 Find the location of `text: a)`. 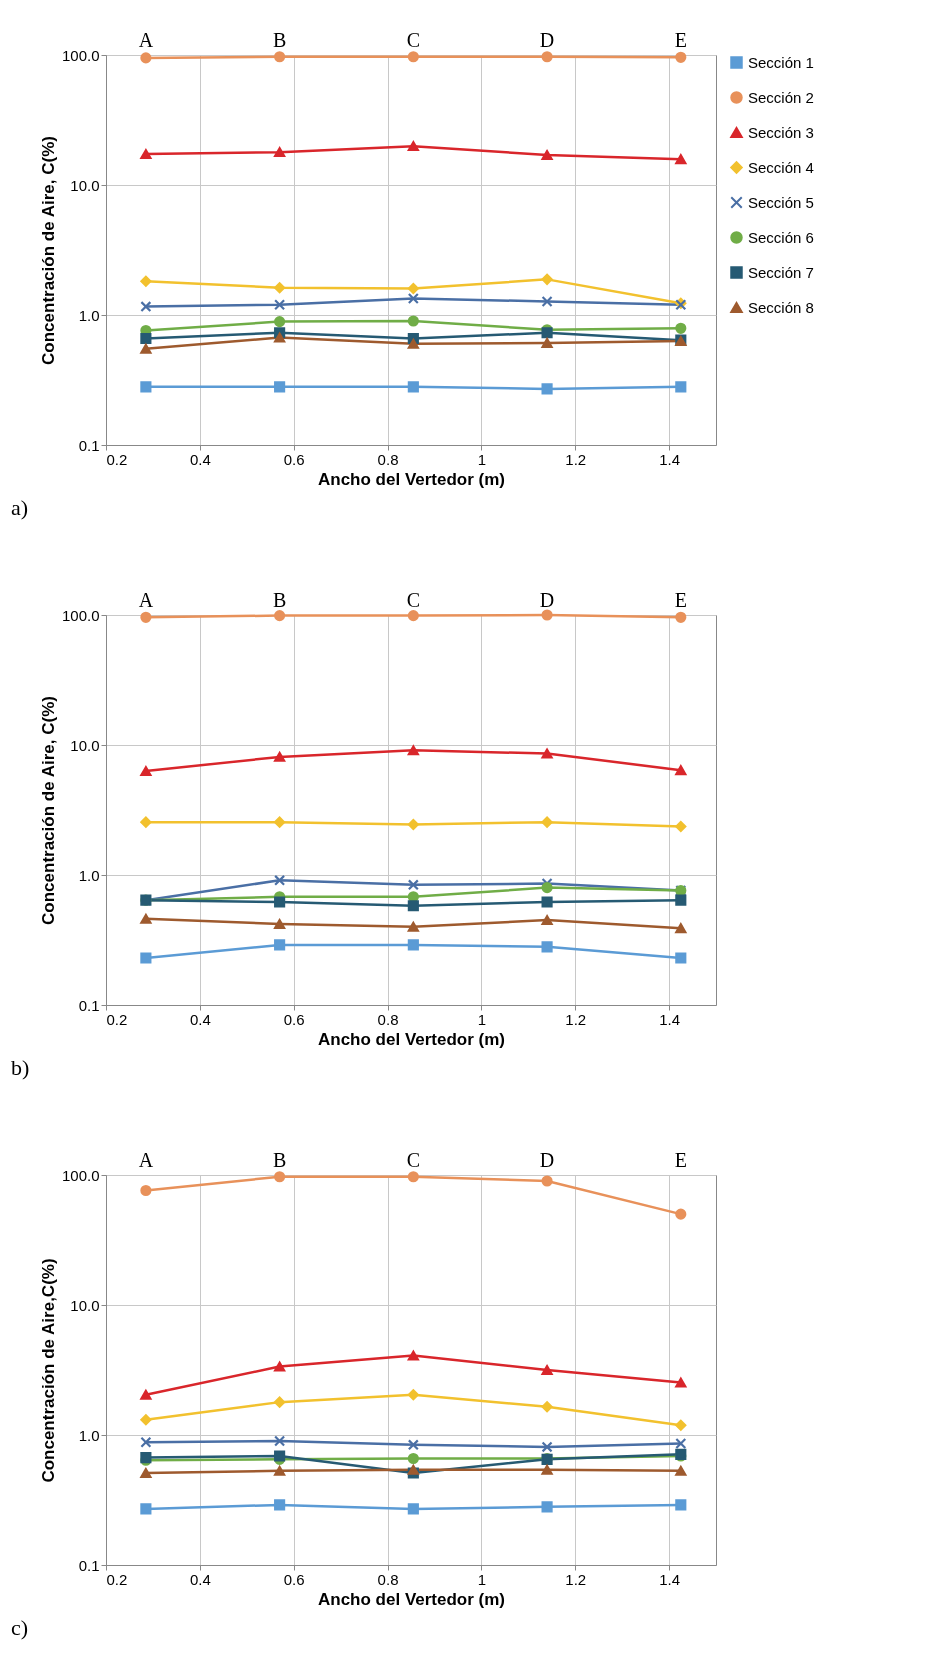

text: a) is located at coordinates (20, 507).